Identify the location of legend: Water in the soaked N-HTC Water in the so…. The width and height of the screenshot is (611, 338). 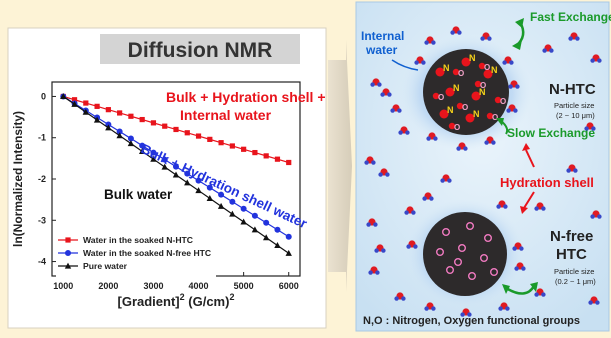
(136, 256).